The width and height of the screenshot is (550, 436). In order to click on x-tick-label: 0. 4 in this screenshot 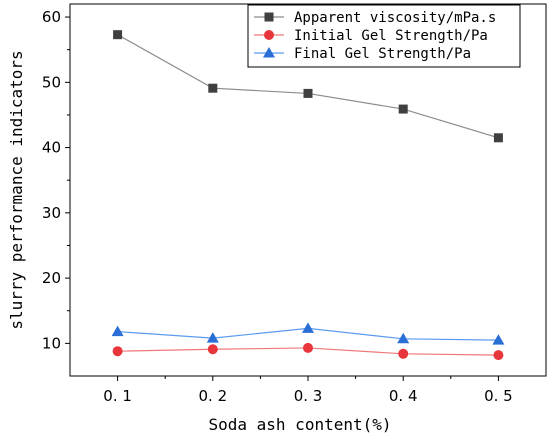, I will do `click(403, 396)`.